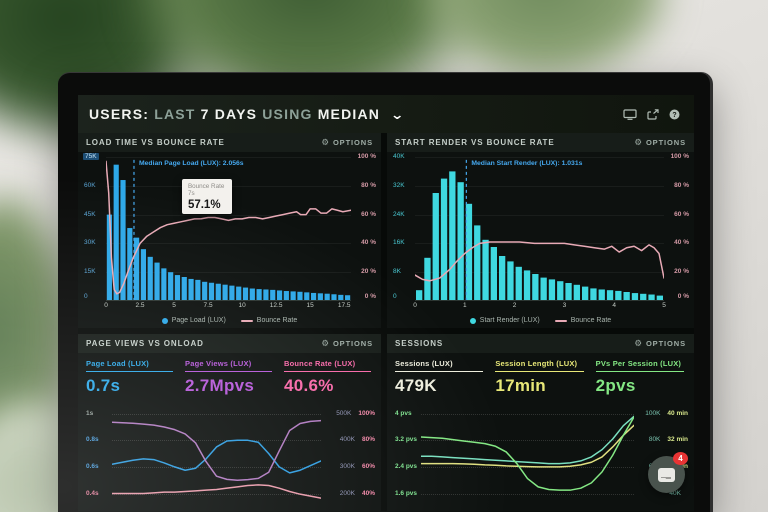 The image size is (768, 512). What do you see at coordinates (668, 472) in the screenshot?
I see `chat-button: 4` at bounding box center [668, 472].